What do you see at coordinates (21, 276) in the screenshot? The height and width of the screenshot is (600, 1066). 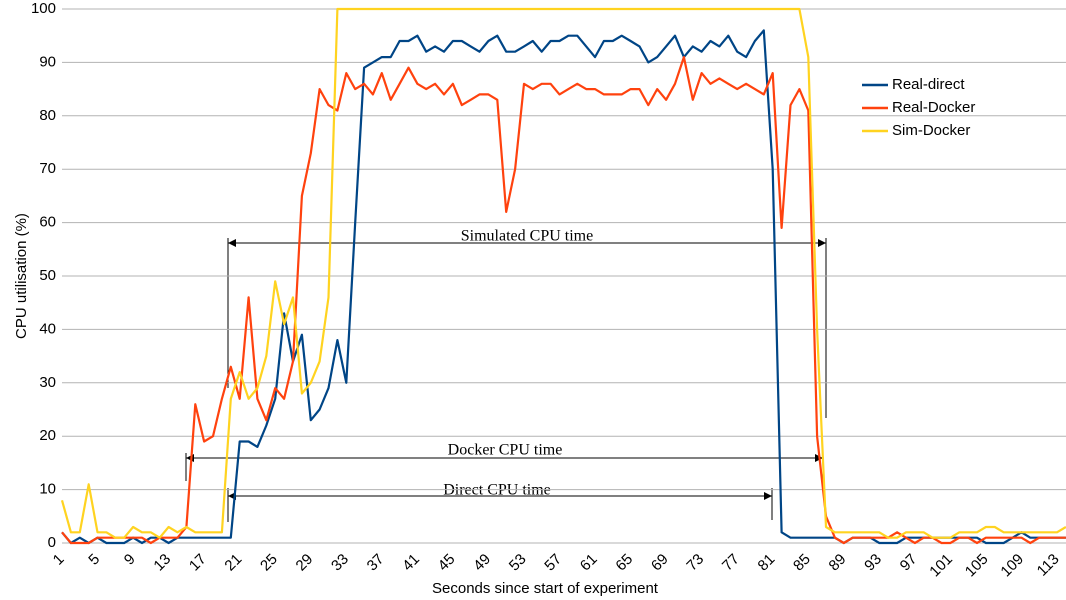 I see `y-axis-title: CPU utilisation (%)` at bounding box center [21, 276].